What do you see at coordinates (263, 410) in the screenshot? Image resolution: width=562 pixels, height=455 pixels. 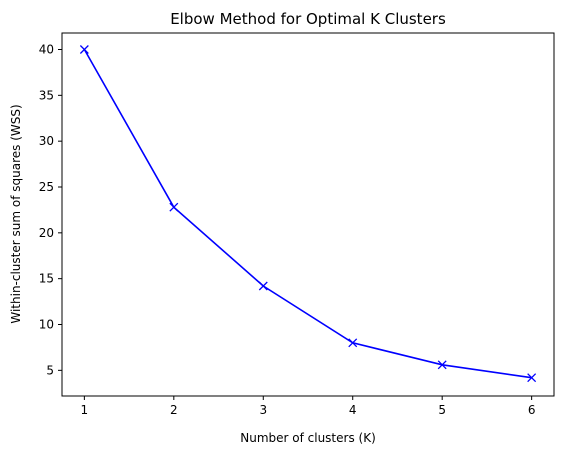 I see `x-tick-label: 3` at bounding box center [263, 410].